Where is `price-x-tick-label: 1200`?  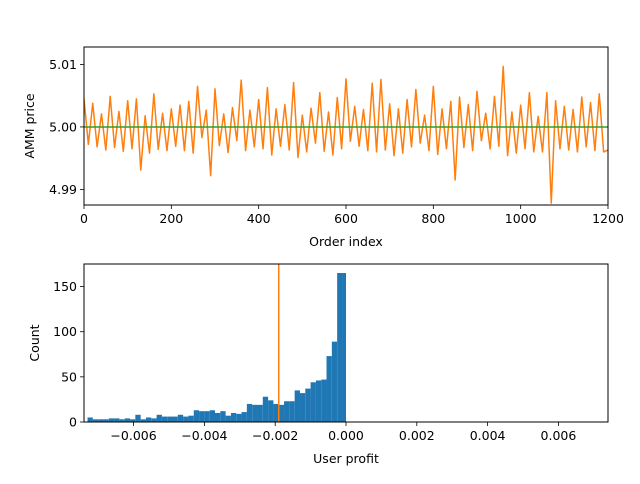 price-x-tick-label: 1200 is located at coordinates (608, 218).